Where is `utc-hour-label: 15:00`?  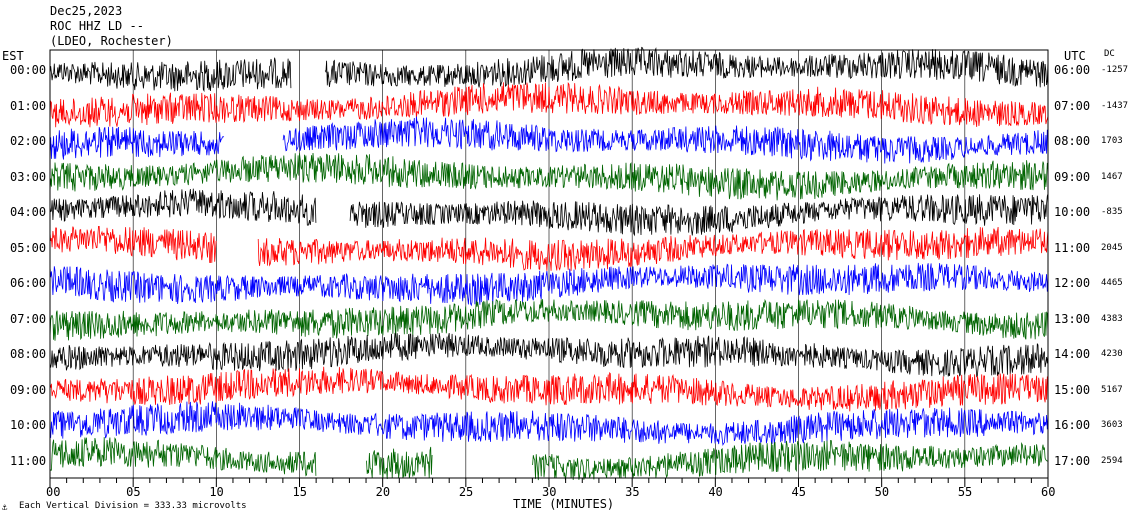
utc-hour-label: 15:00 is located at coordinates (1072, 389).